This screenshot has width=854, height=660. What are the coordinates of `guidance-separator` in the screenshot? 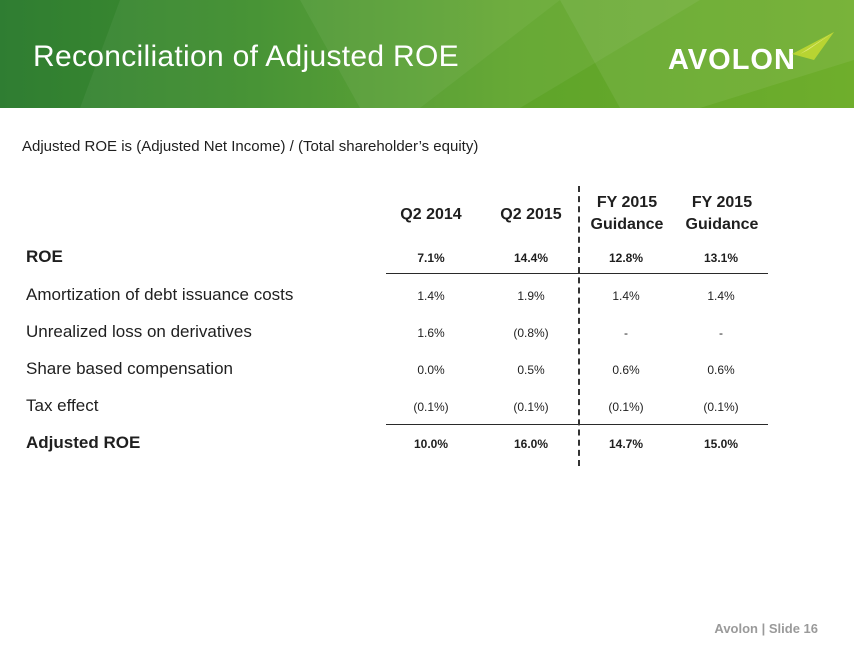 It's located at (579, 326).